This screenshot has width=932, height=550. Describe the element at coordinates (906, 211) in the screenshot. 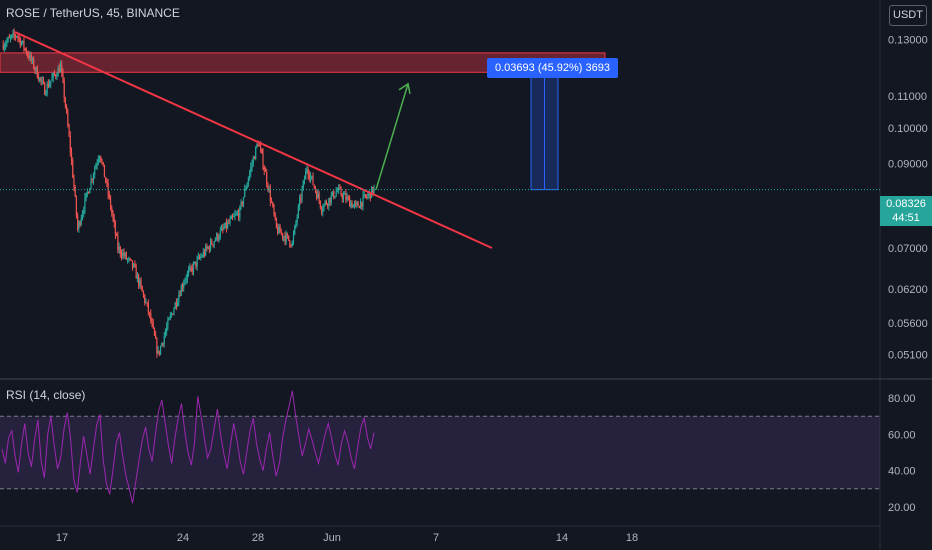

I see `last-price-tag: 0.08326 44:51` at that location.